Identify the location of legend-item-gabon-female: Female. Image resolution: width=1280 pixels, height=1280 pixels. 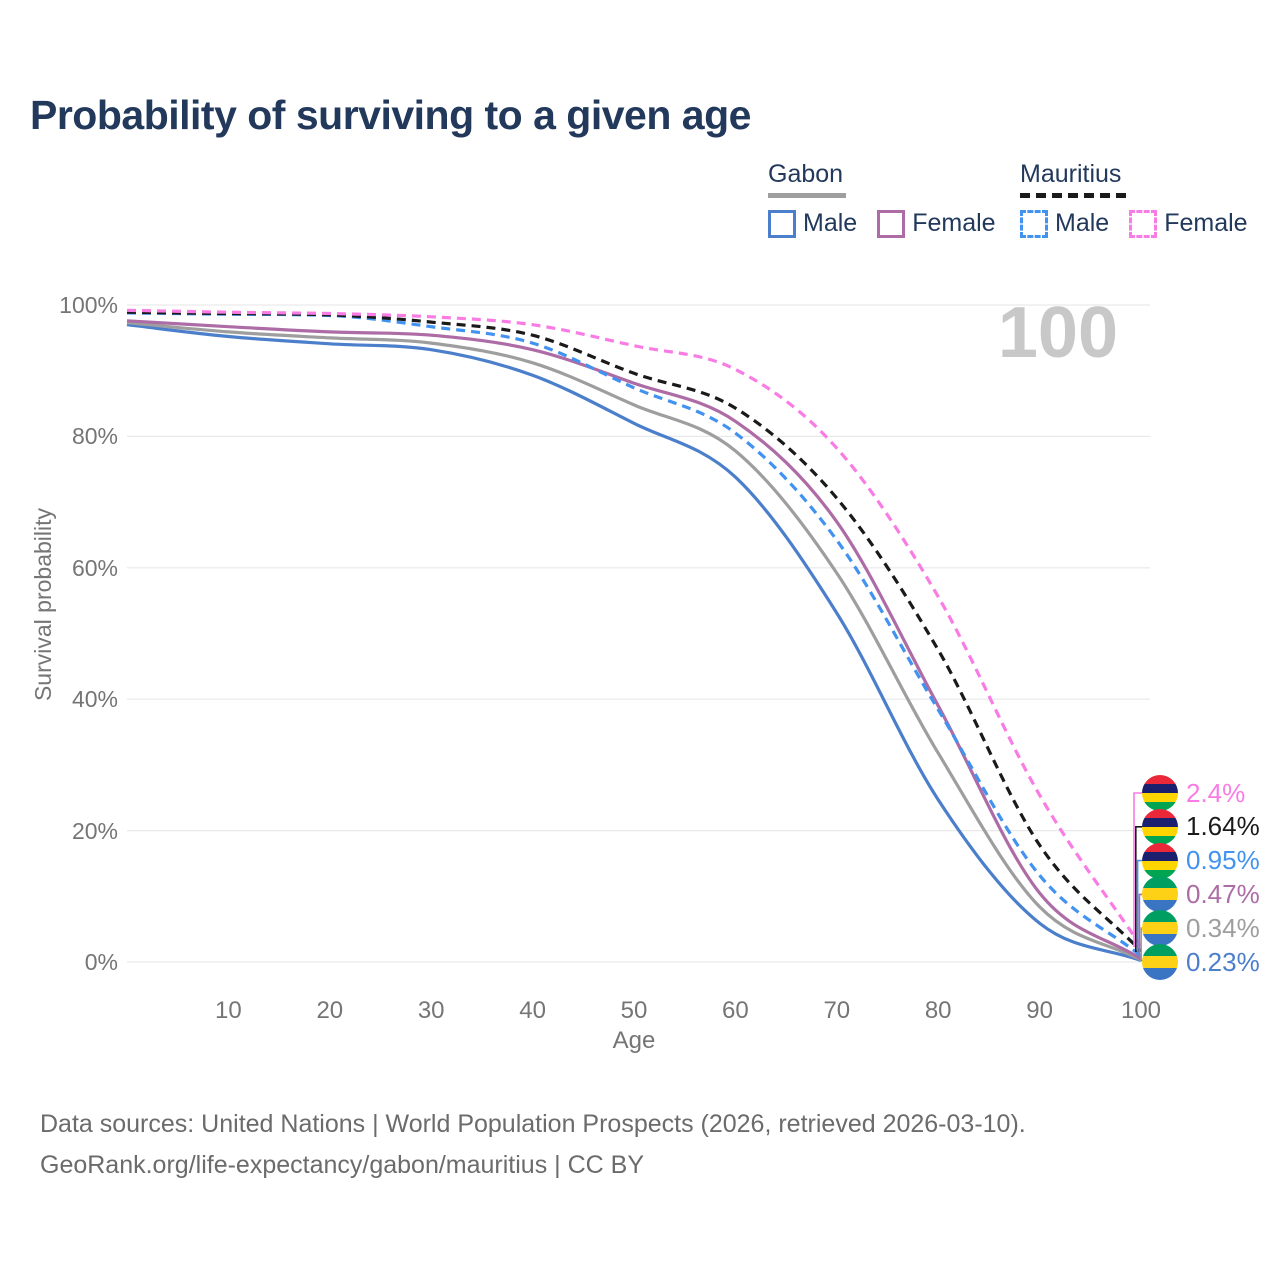
(936, 223).